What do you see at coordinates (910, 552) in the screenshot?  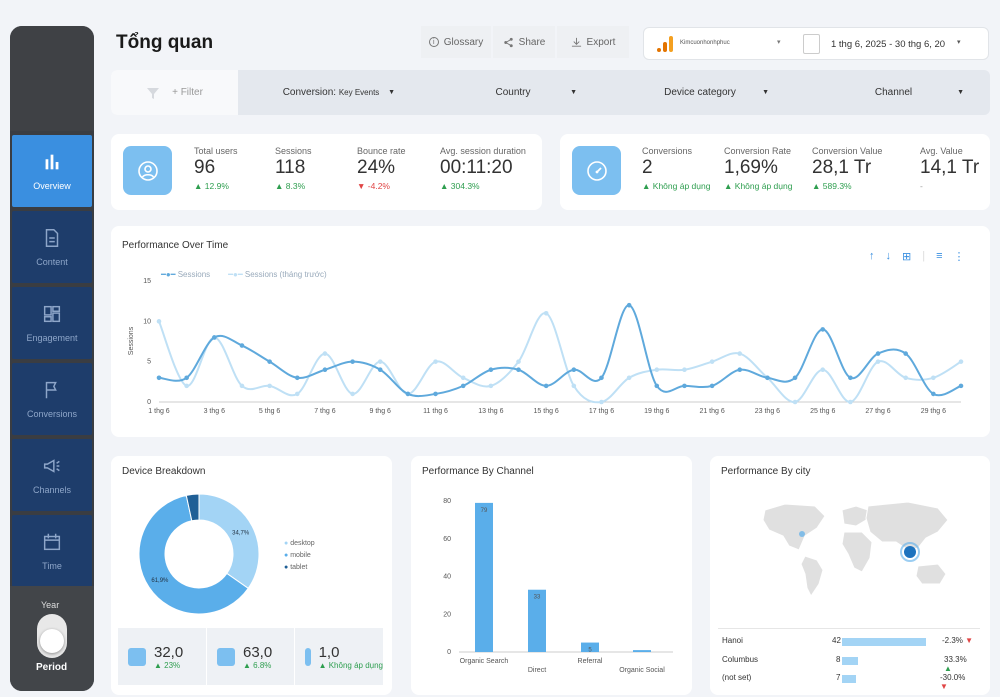 I see `map-point-hanoi` at bounding box center [910, 552].